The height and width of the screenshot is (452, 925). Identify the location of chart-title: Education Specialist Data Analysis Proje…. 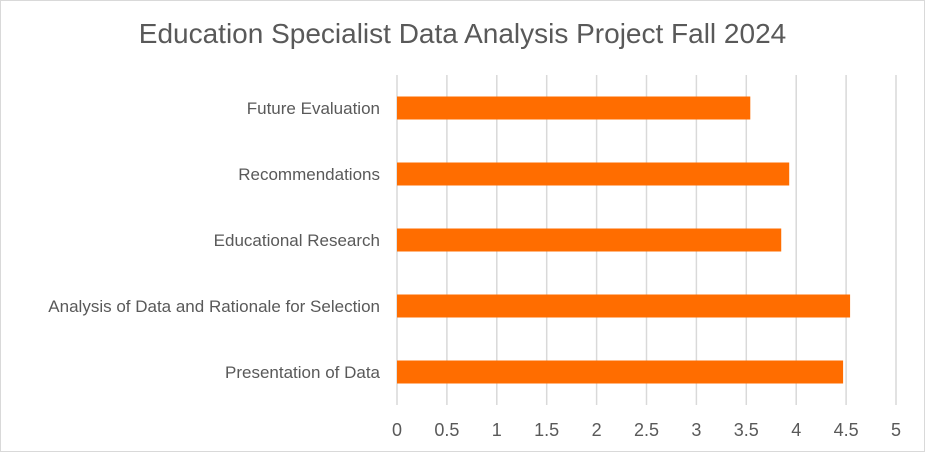
(462, 33).